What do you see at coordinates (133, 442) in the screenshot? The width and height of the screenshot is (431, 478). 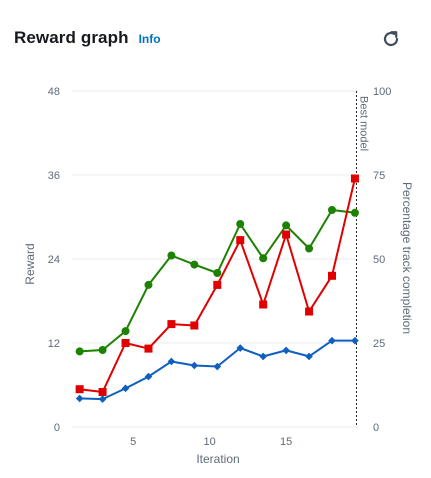 I see `x-tick-label: 5` at bounding box center [133, 442].